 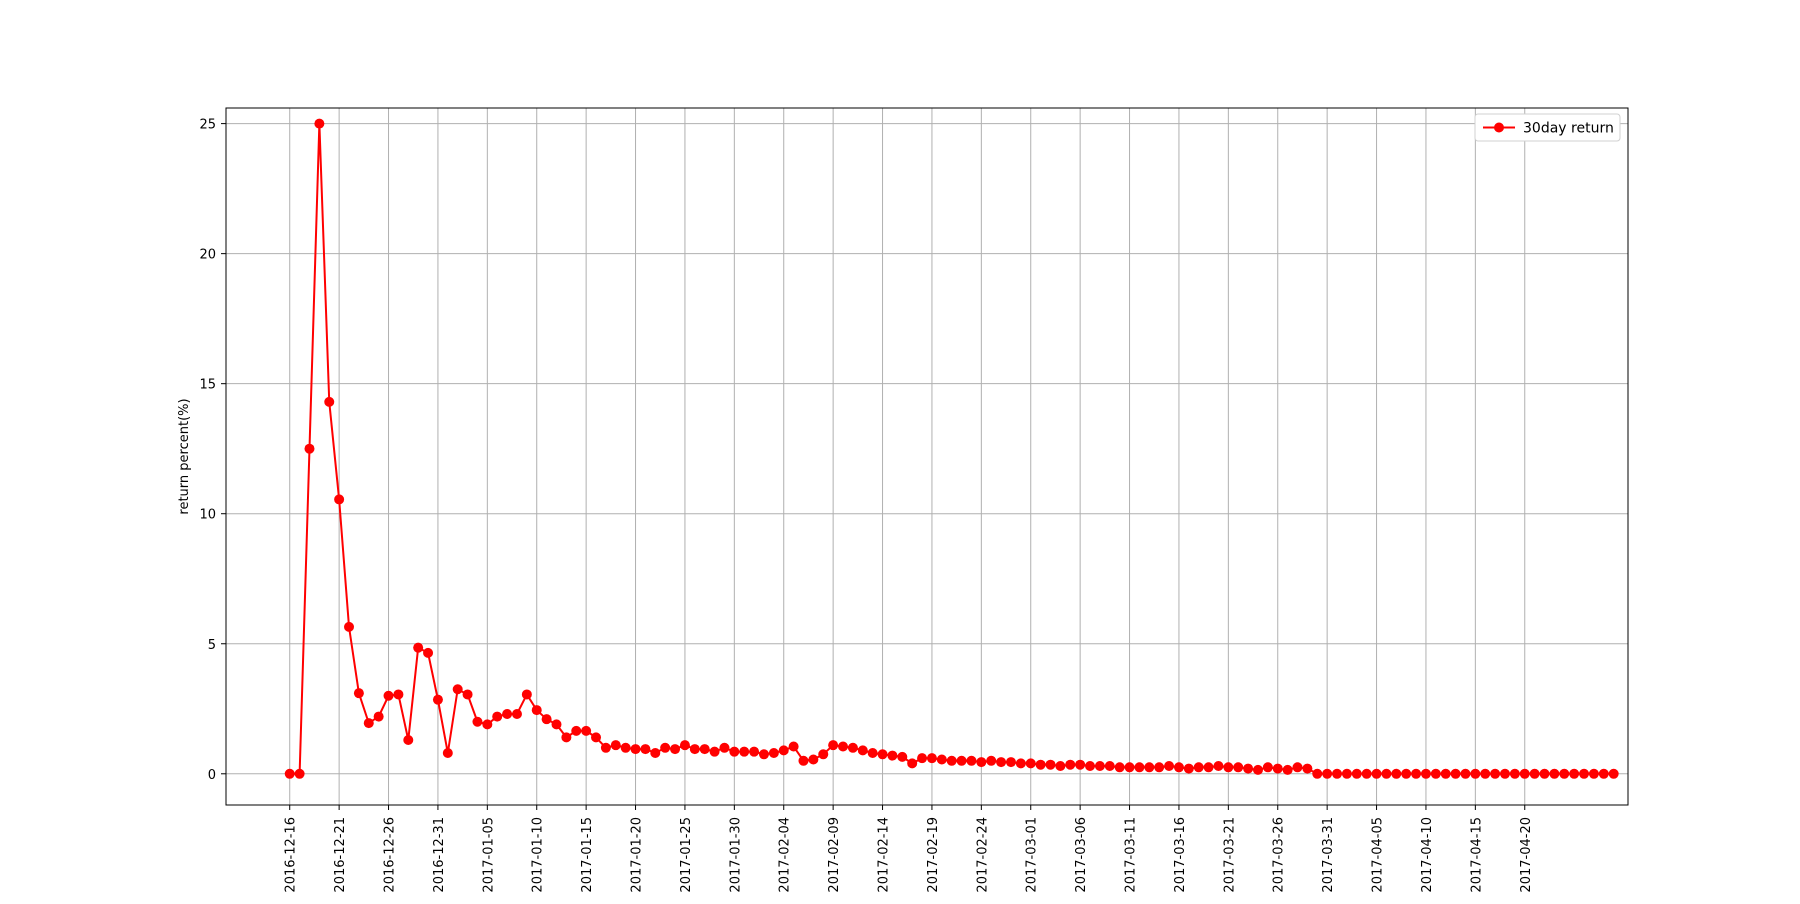 What do you see at coordinates (538, 855) in the screenshot?
I see `x-tick-label: 2017-01-10` at bounding box center [538, 855].